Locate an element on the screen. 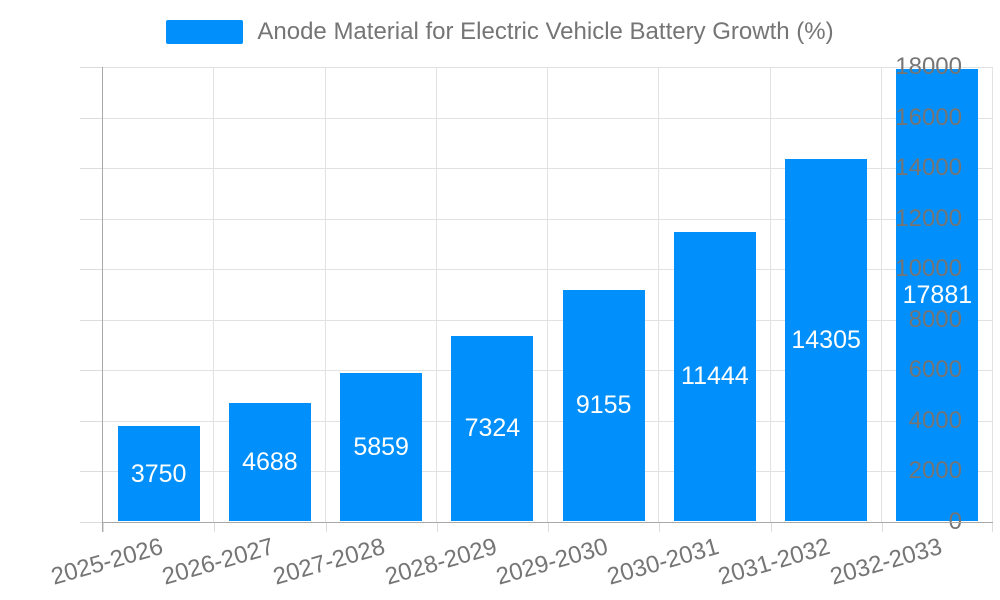 Image resolution: width=1000 pixels, height=600 pixels. bar: 5859 is located at coordinates (381, 446).